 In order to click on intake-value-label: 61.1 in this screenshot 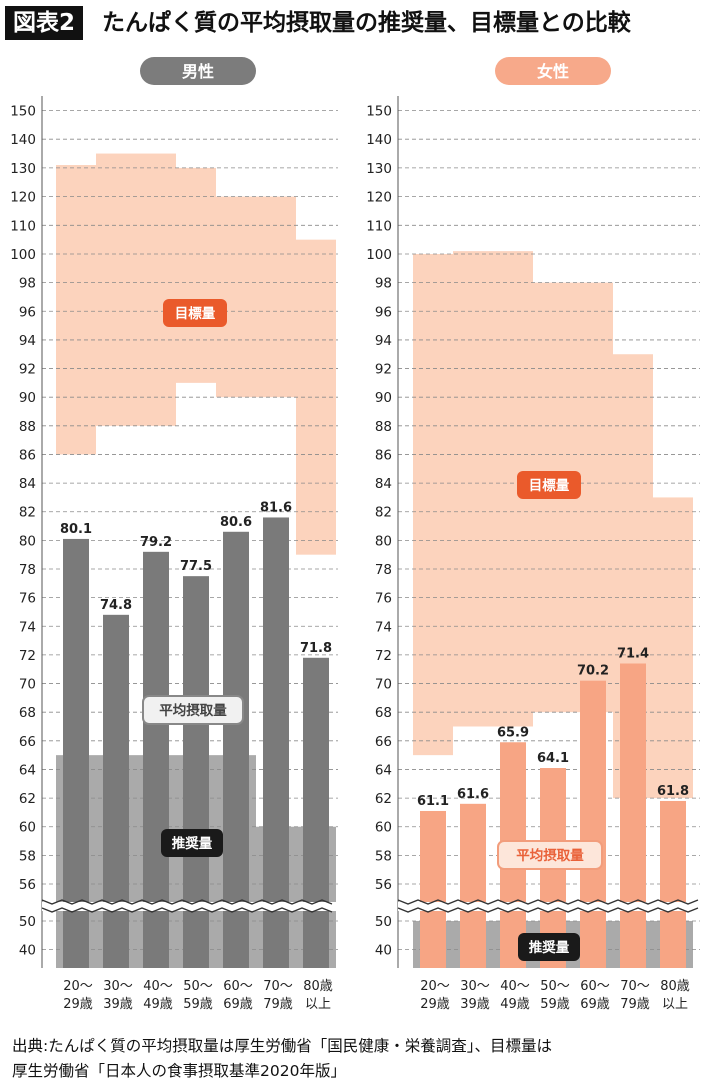, I will do `click(433, 801)`.